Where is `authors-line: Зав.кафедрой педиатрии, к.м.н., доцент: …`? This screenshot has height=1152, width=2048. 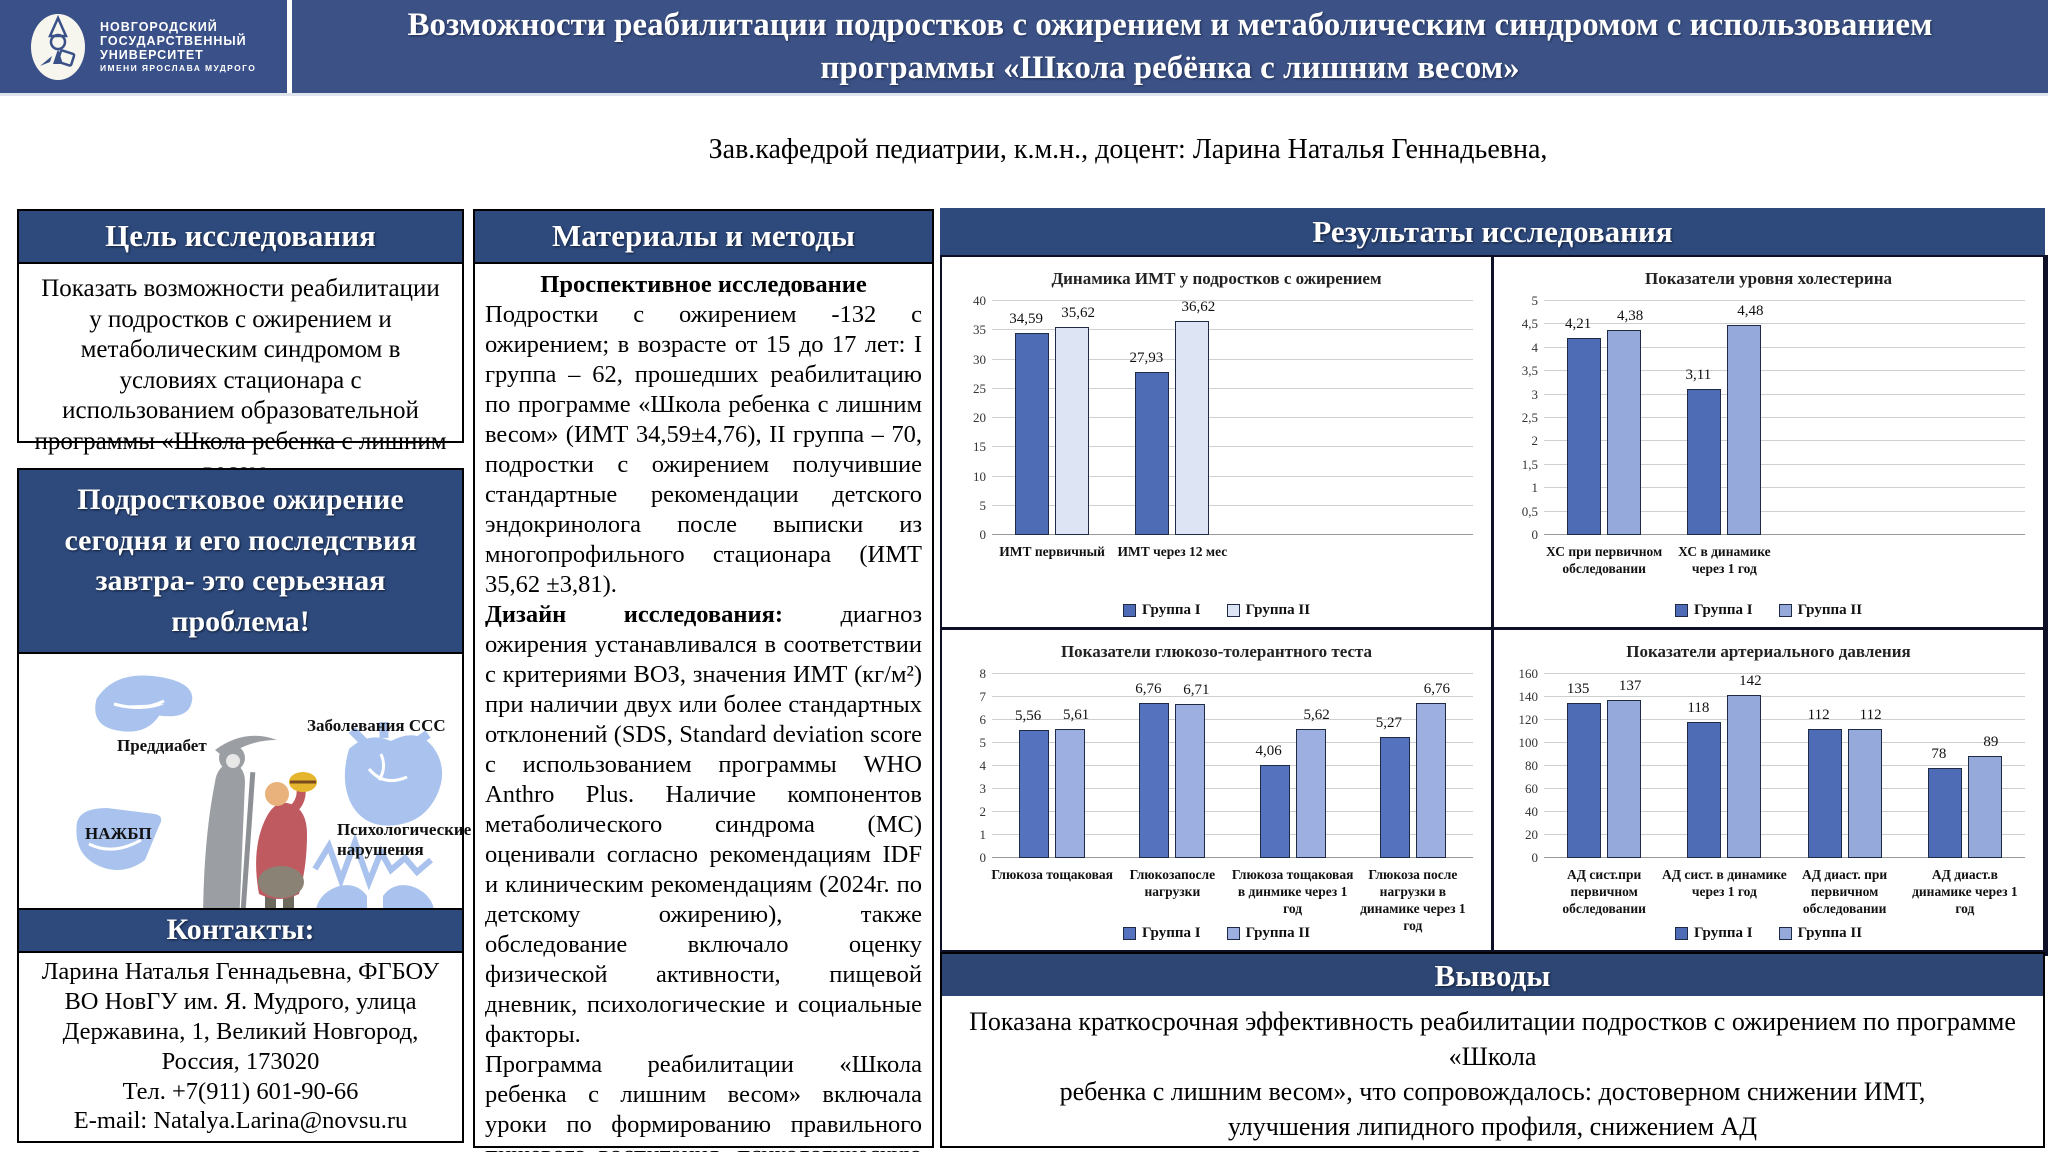 authors-line: Зав.кафедрой педиатрии, к.м.н., доцент: … is located at coordinates (1128, 149).